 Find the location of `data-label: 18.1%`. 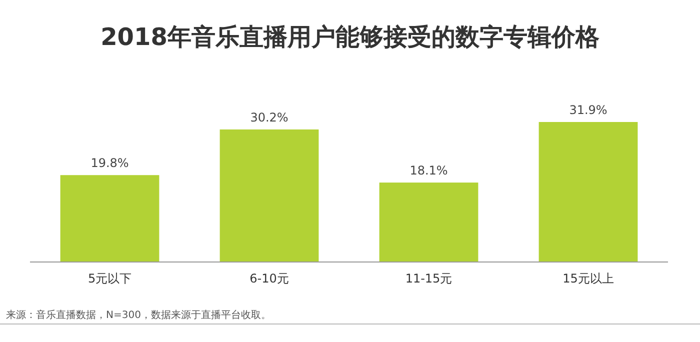

data-label: 18.1% is located at coordinates (429, 171).